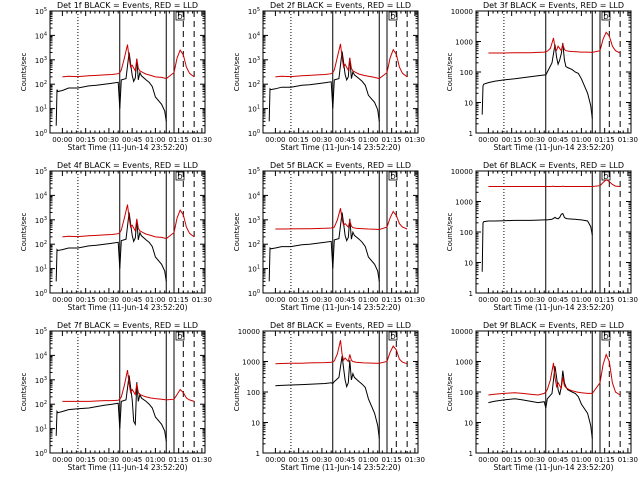 The height and width of the screenshot is (480, 640). What do you see at coordinates (127, 165) in the screenshot?
I see `chart-title: Det 4f BLACK = Events, RED = LLD` at bounding box center [127, 165].